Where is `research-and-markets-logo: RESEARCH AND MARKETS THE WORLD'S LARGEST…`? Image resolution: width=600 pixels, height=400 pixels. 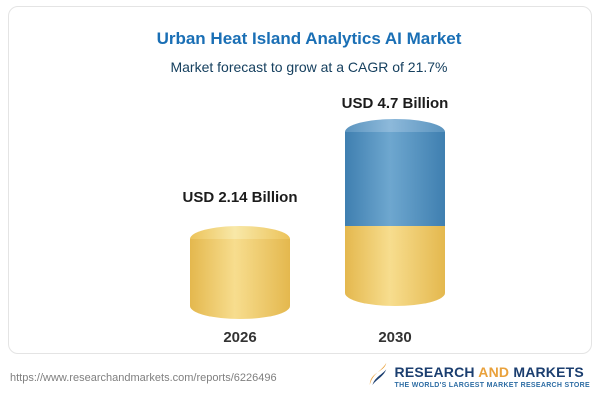
research-and-markets-logo: RESEARCH AND MARKETS THE WORLD'S LARGEST… is located at coordinates (478, 376).